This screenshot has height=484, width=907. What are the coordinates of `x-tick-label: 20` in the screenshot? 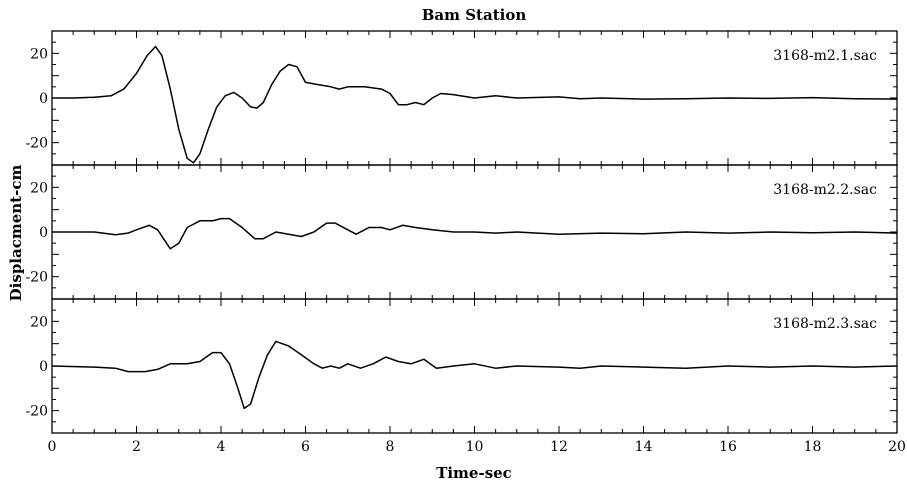 It's located at (897, 447).